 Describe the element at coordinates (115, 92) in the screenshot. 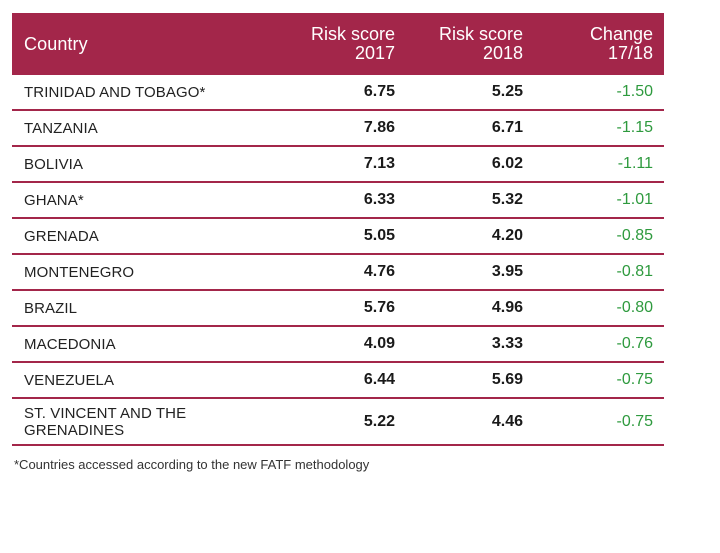

I see `country-cell: TRINIDAD AND TOBAGO*` at that location.